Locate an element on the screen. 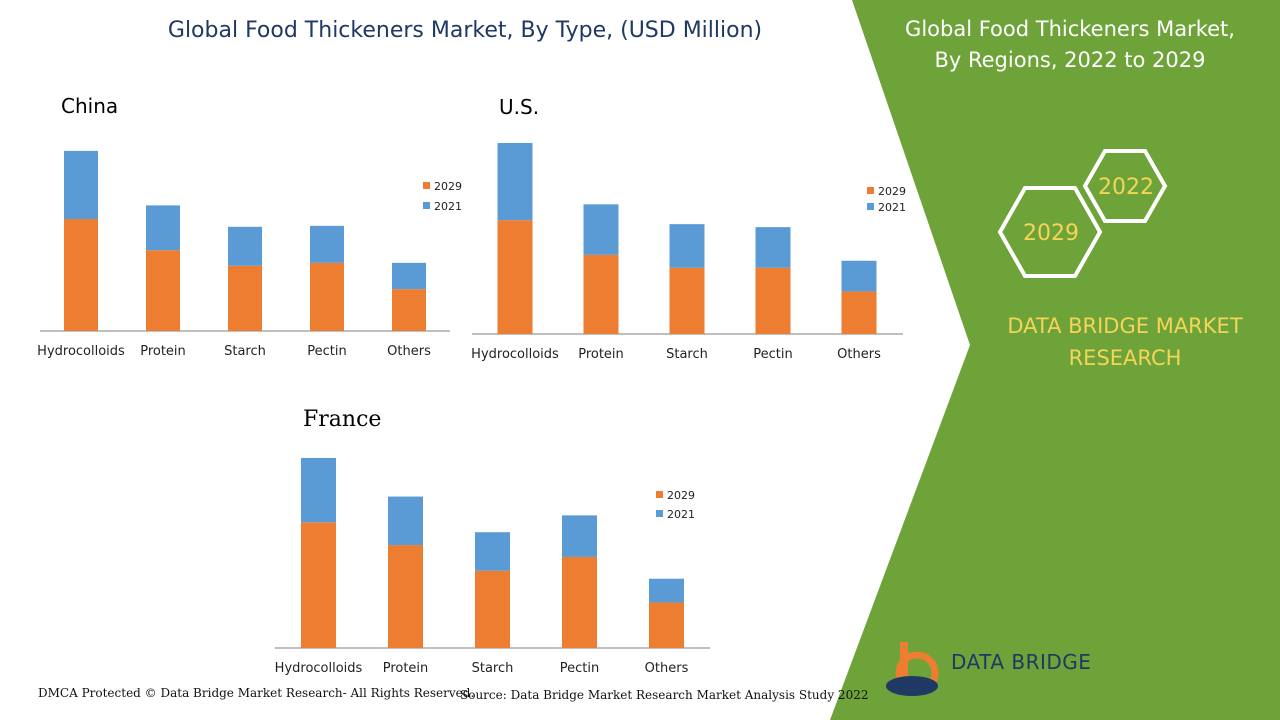  brand-line1: DATA BRIDGE MARKET is located at coordinates (1125, 326).